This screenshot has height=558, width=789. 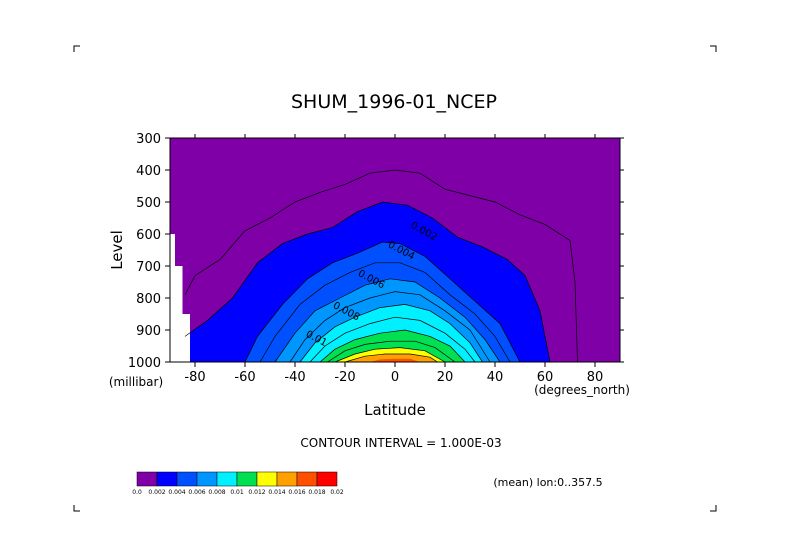 I want to click on colorbar-label-5: 0.01, so click(x=237, y=492).